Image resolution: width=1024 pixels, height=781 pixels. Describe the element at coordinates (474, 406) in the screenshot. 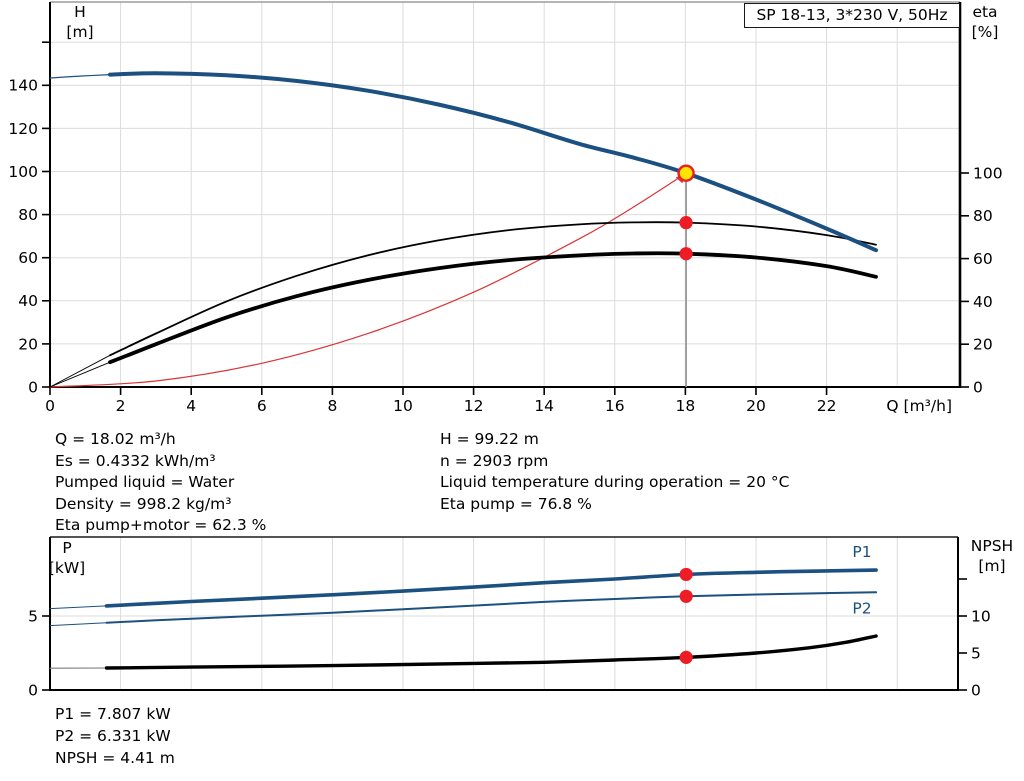

I see `x-tick-label: 12` at that location.